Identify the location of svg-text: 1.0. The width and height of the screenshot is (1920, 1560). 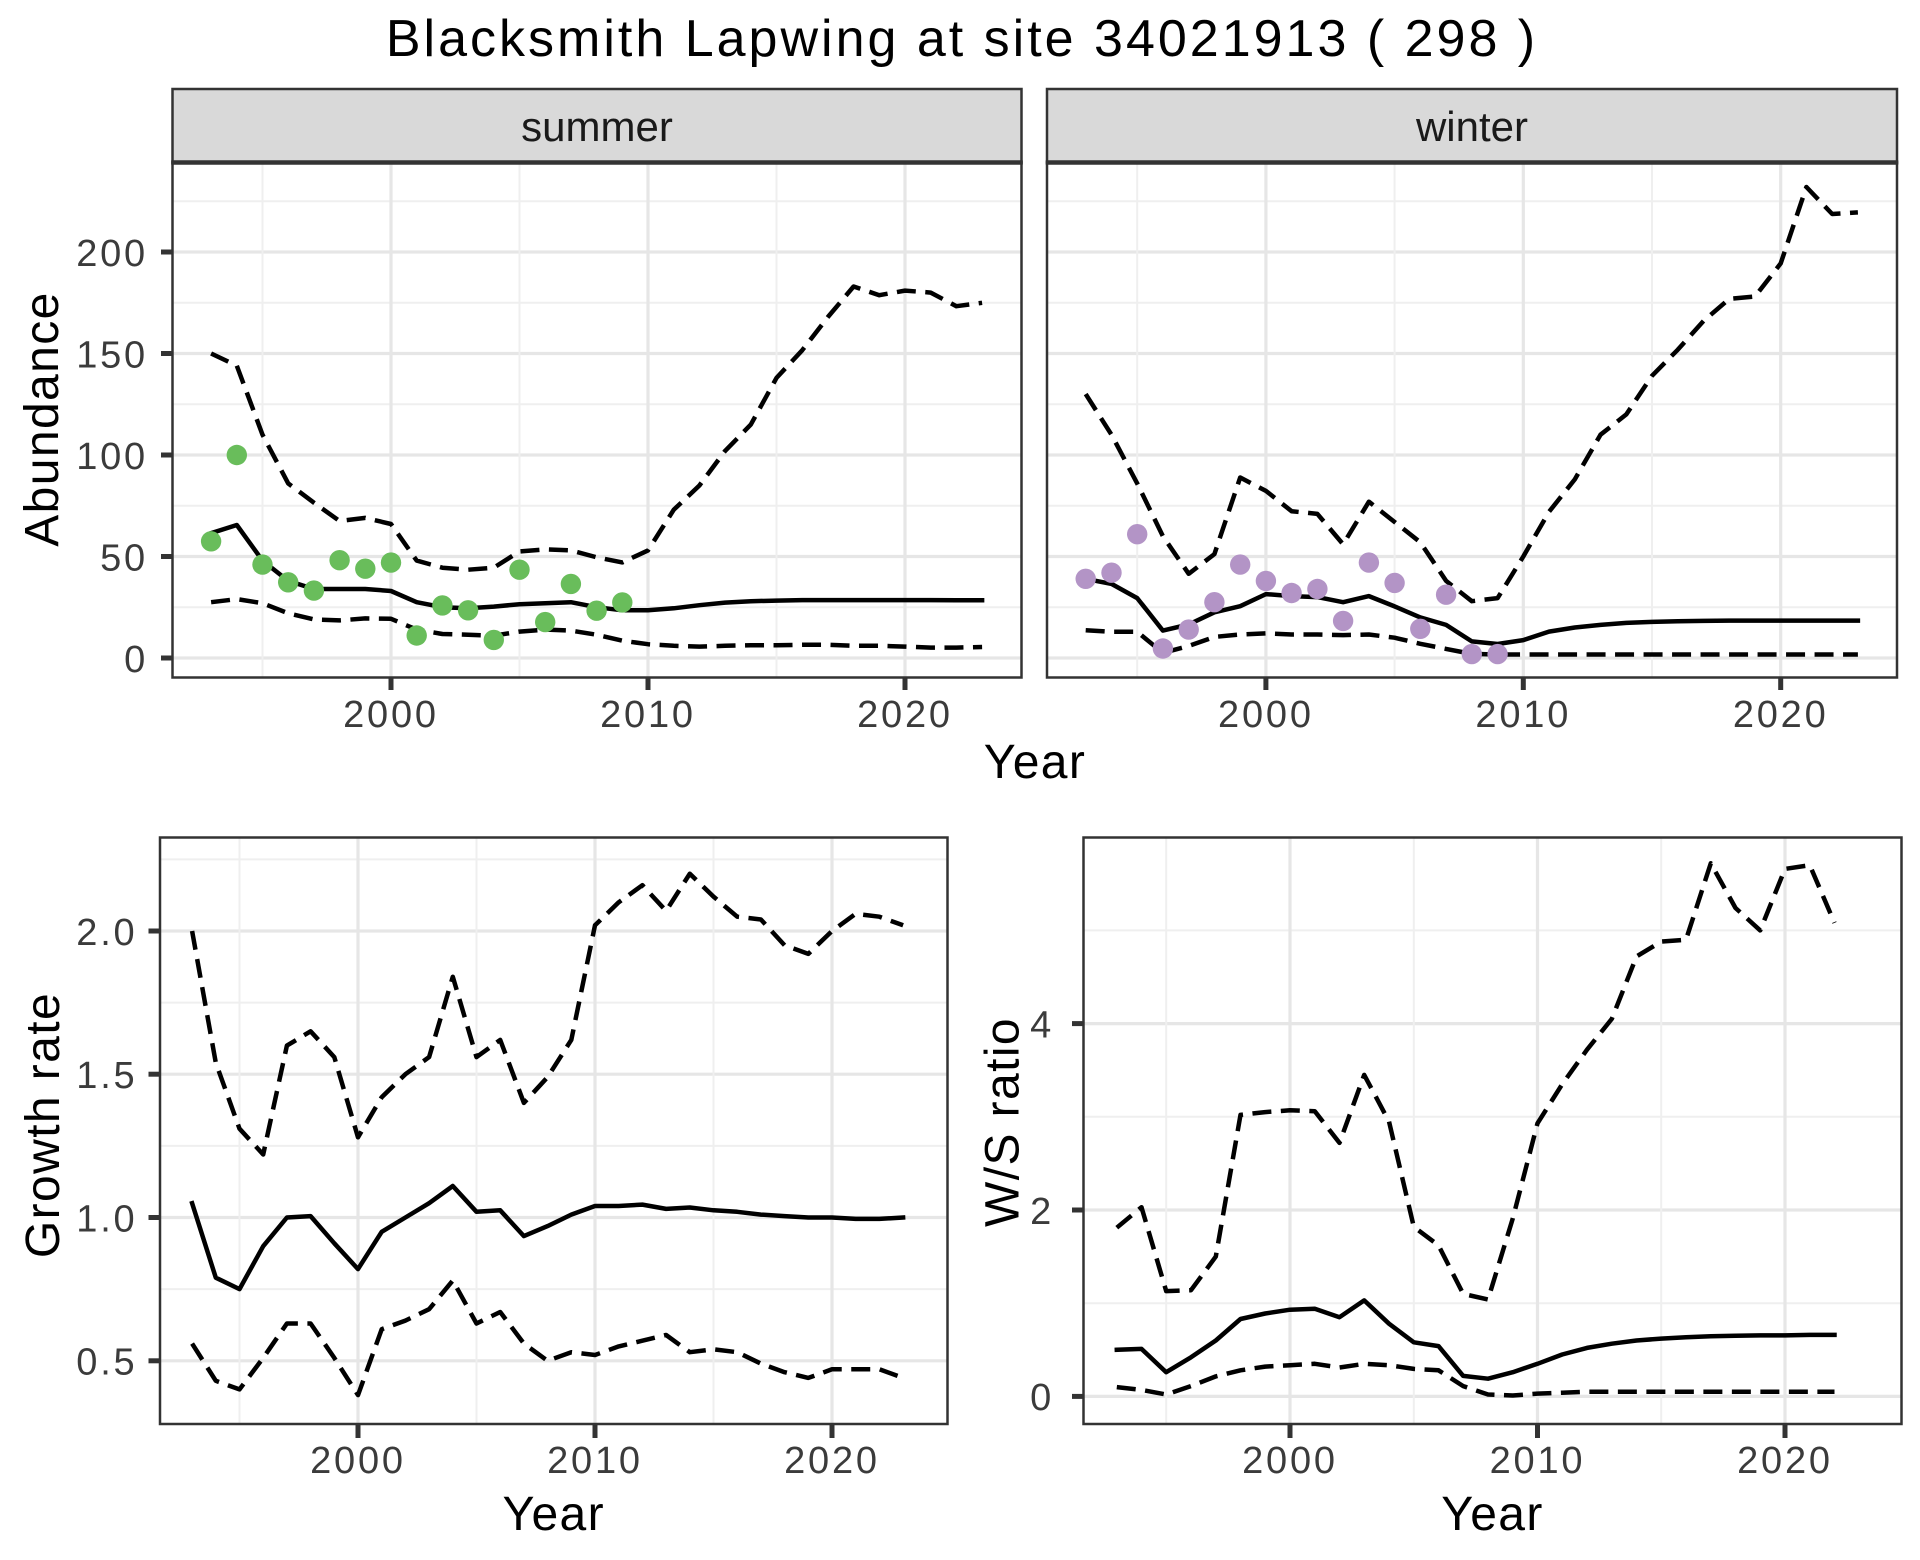
(106, 1219).